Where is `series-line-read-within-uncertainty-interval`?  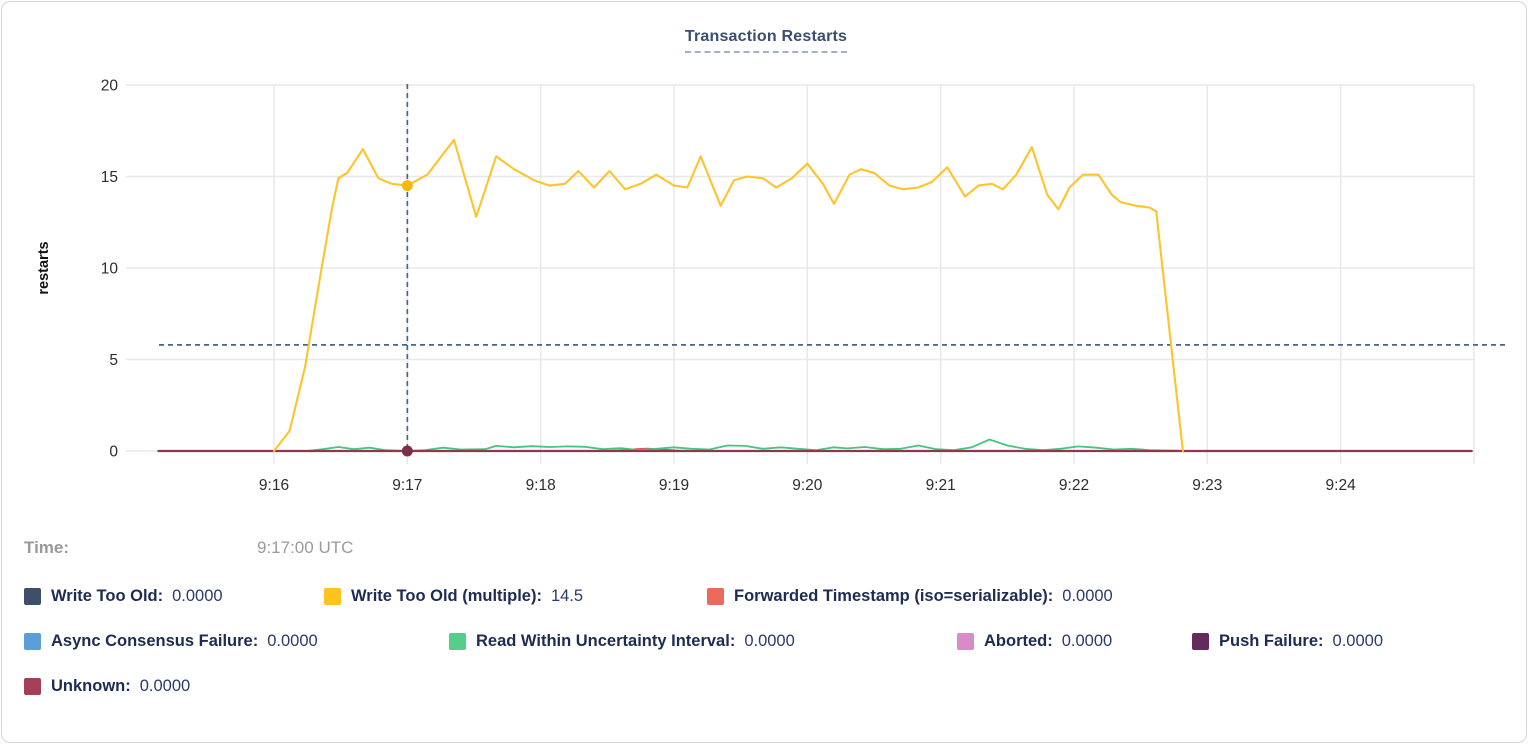 series-line-read-within-uncertainty-interval is located at coordinates (677, 445).